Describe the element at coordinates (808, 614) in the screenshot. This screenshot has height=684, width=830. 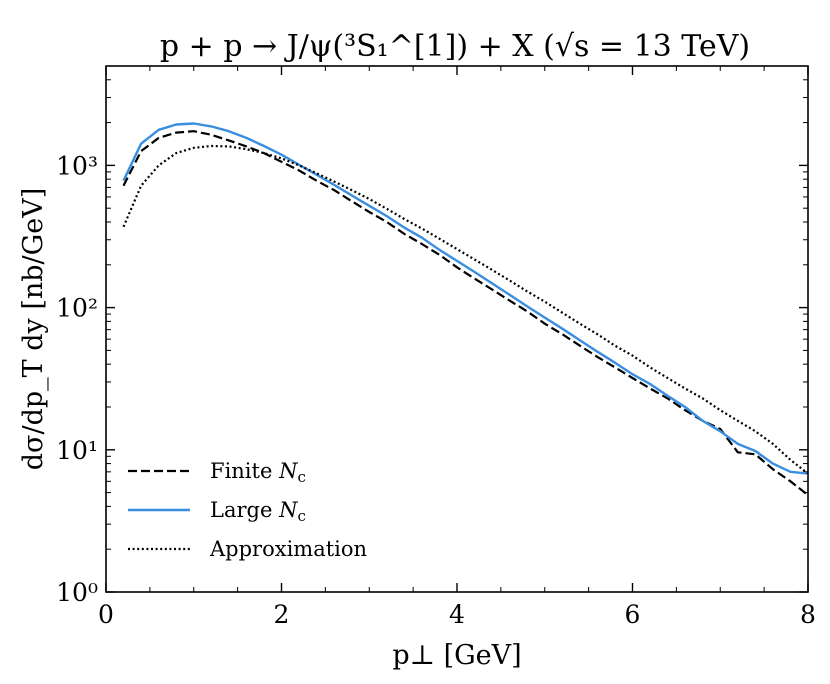
I see `x-tick-label: 8` at that location.